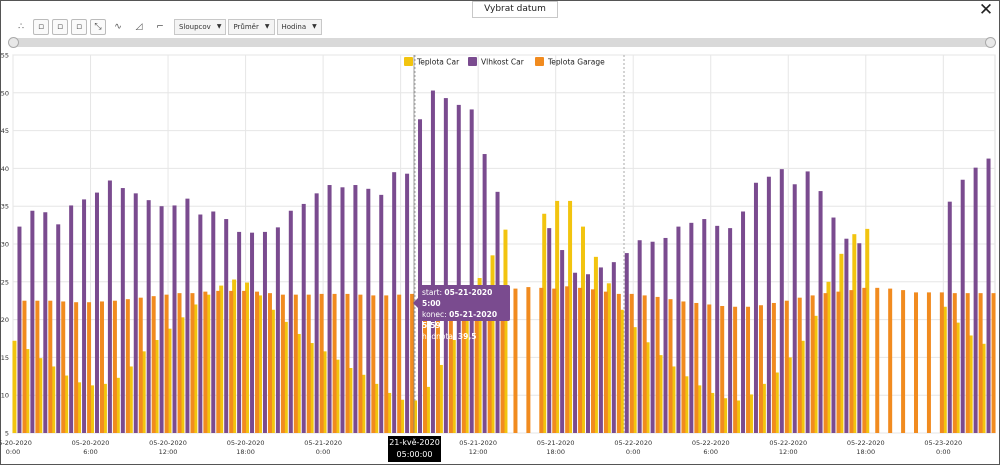  Describe the element at coordinates (986, 10) in the screenshot. I see `close-icon: ✕` at that location.